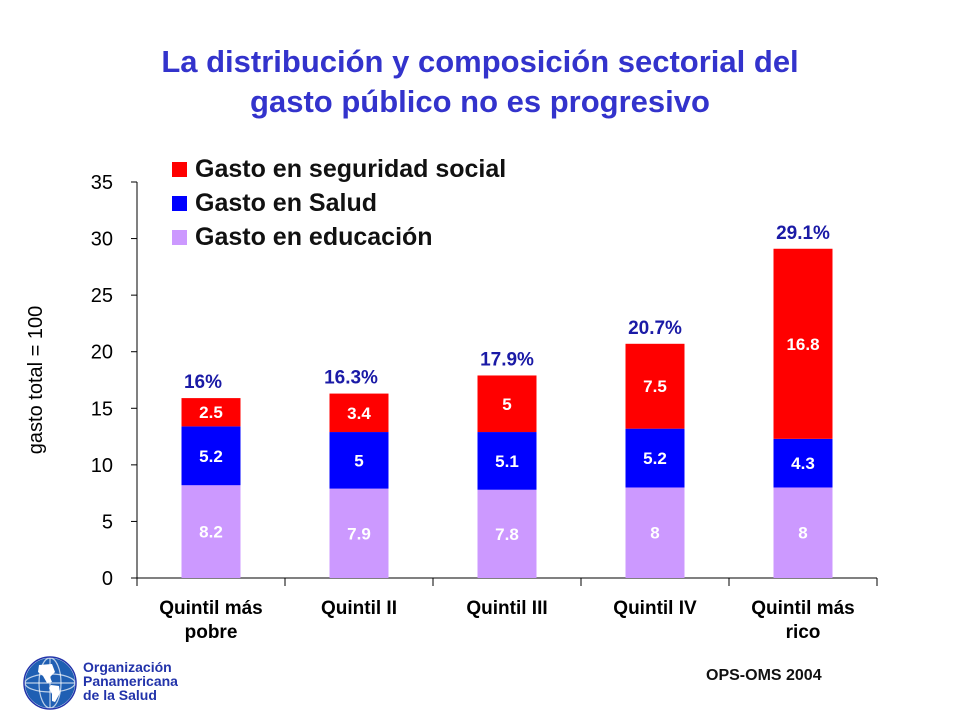  Describe the element at coordinates (803, 233) in the screenshot. I see `total-label: 29.1%` at that location.